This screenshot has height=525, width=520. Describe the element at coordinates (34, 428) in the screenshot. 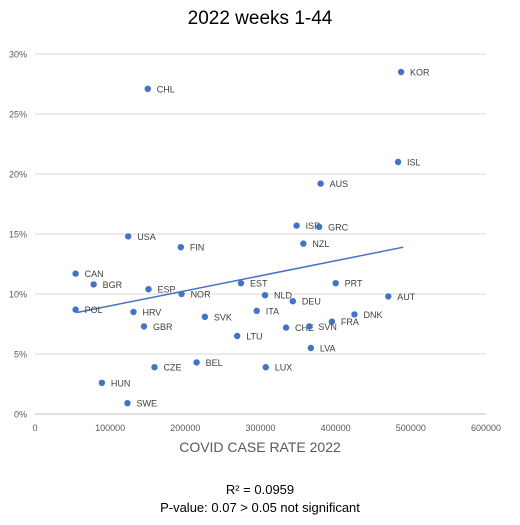

I see `x-tick-label: 0` at that location.